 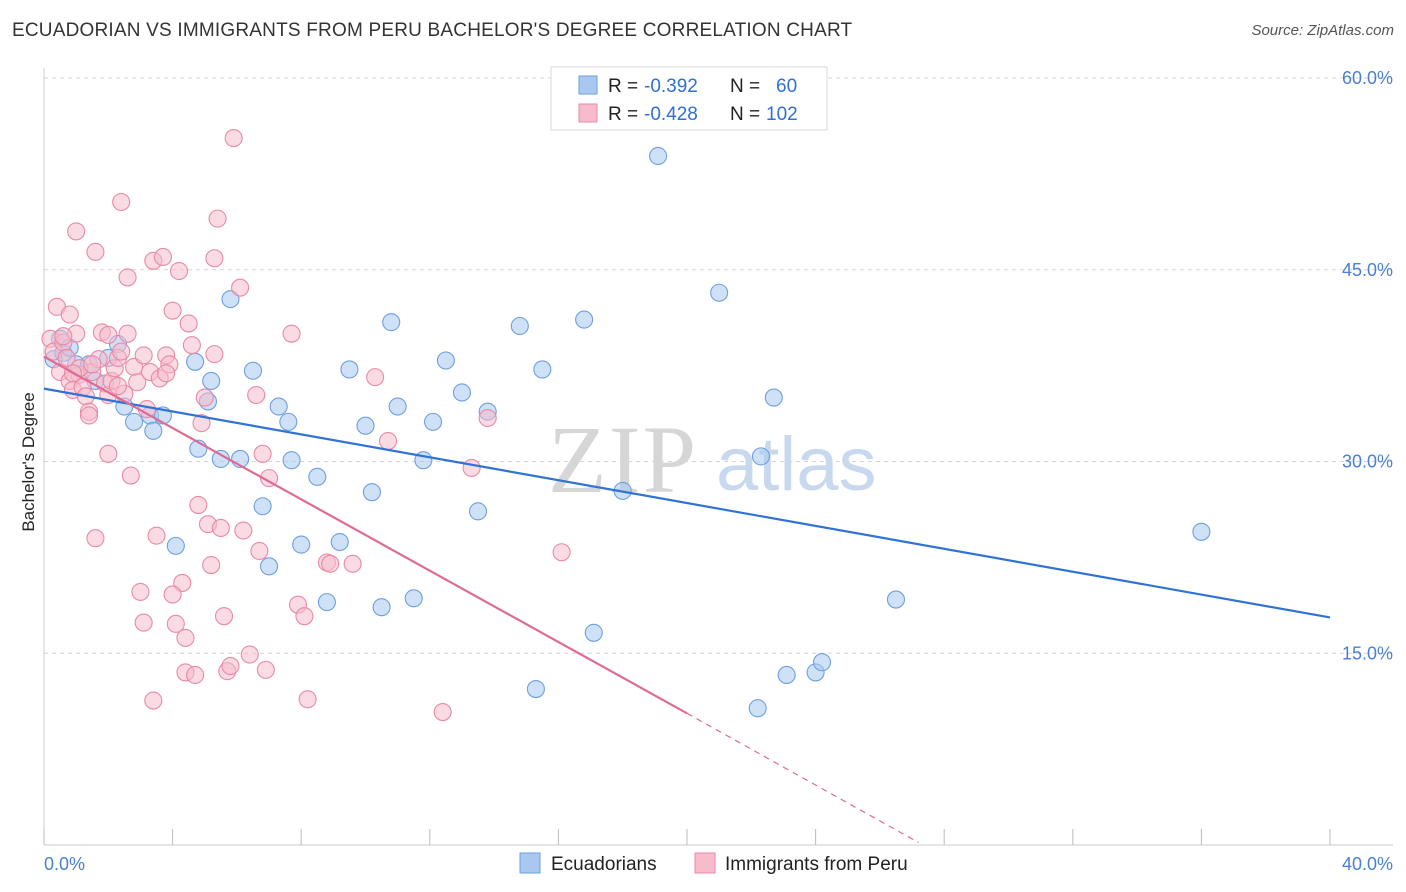 I want to click on legend-r-label-1: R =, so click(x=623, y=114).